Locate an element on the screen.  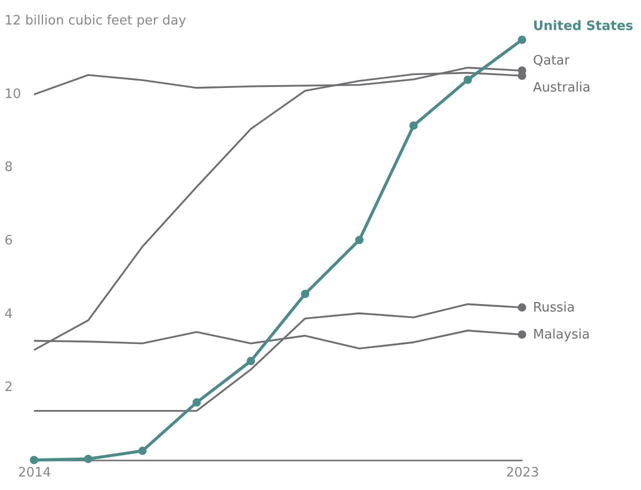
y-tick-label: 8 is located at coordinates (8, 168).